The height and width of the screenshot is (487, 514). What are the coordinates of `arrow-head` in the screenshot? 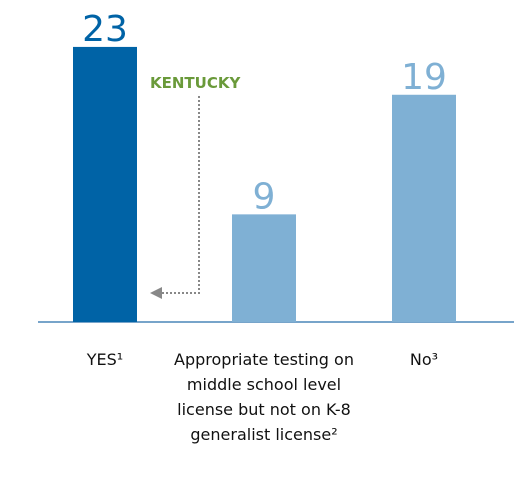 It's located at (156, 293).